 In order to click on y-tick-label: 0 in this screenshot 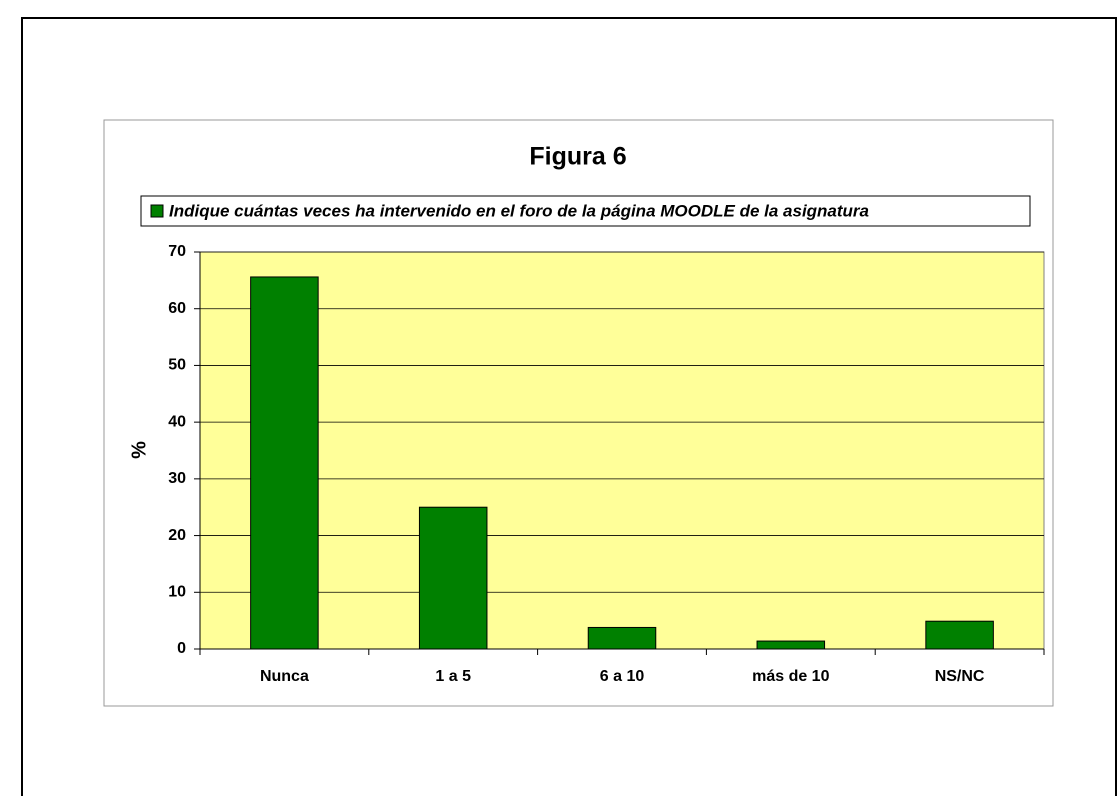, I will do `click(181, 648)`.